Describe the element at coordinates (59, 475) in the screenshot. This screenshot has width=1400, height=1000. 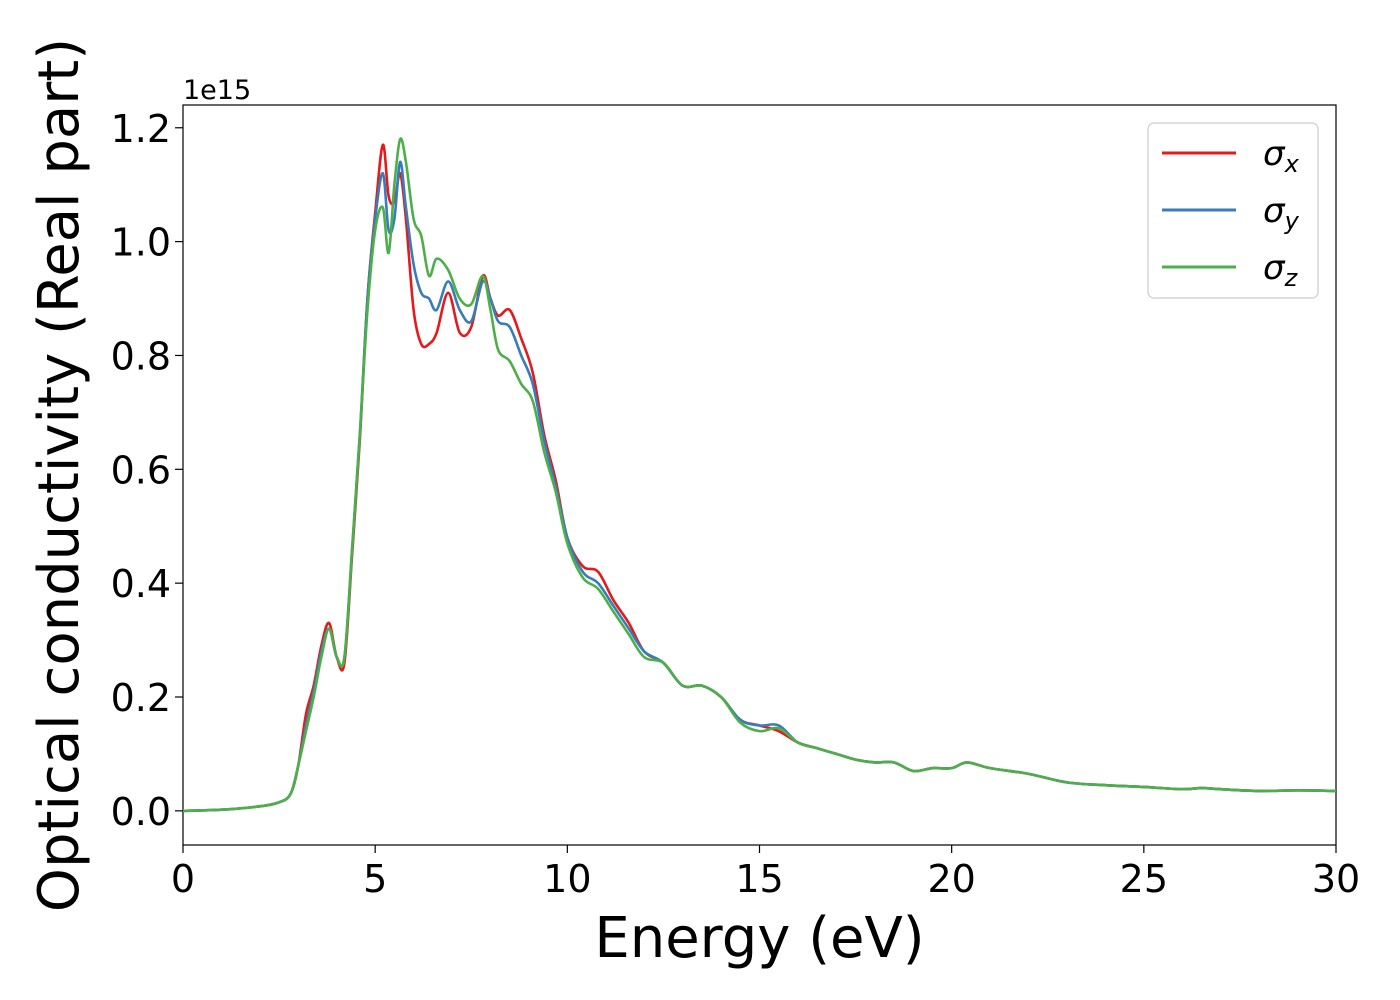
I see `y-axis-title: Optical conductivity (Real part)` at that location.